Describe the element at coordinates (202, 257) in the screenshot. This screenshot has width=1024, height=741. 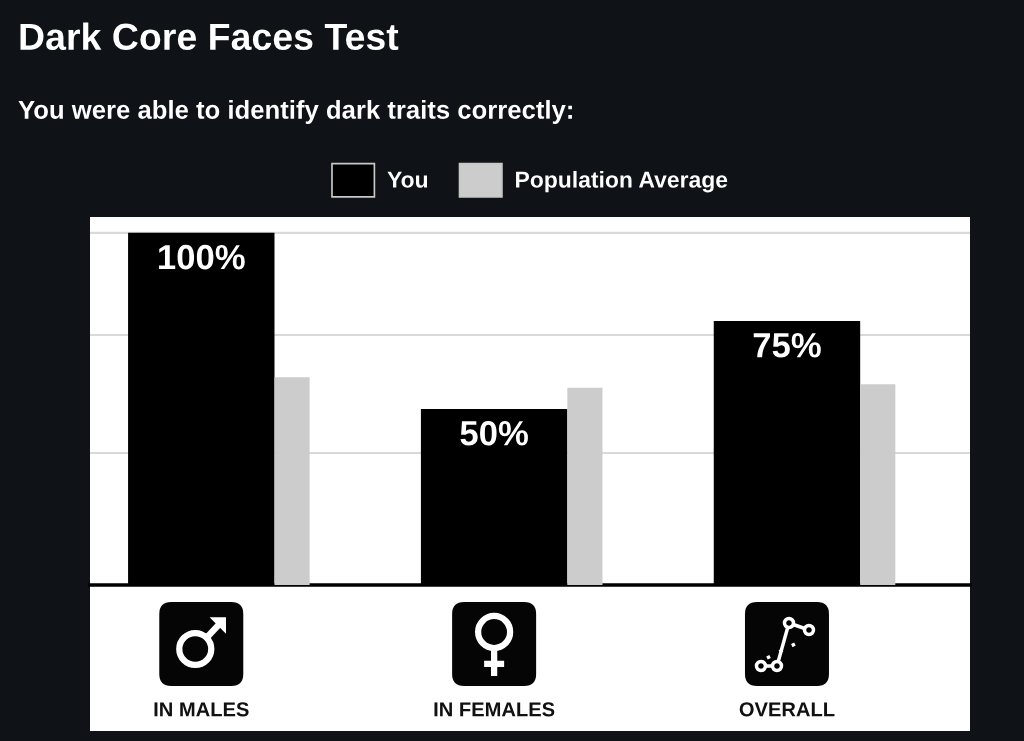
I see `data-label: 100%` at that location.